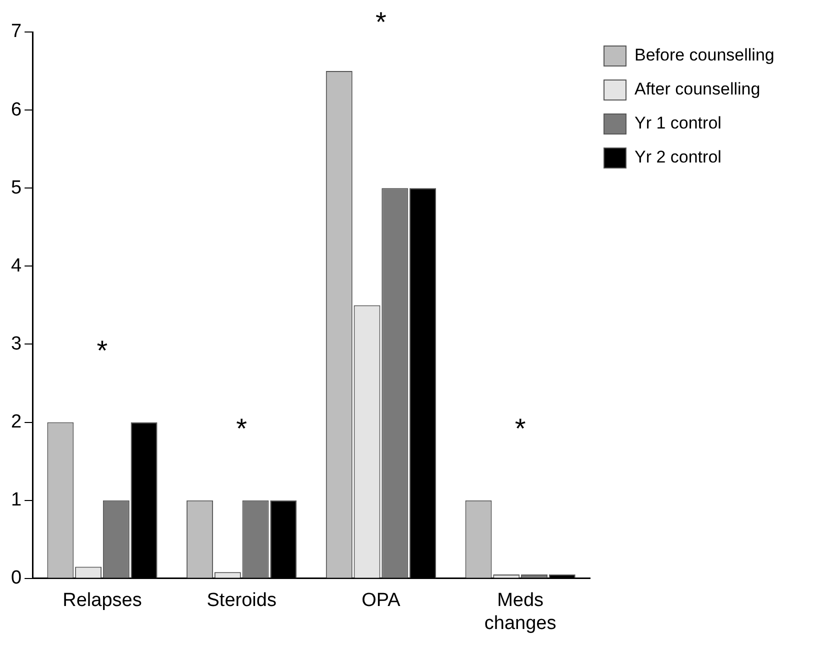  Describe the element at coordinates (16, 31) in the screenshot. I see `y-tick-label: 7` at that location.